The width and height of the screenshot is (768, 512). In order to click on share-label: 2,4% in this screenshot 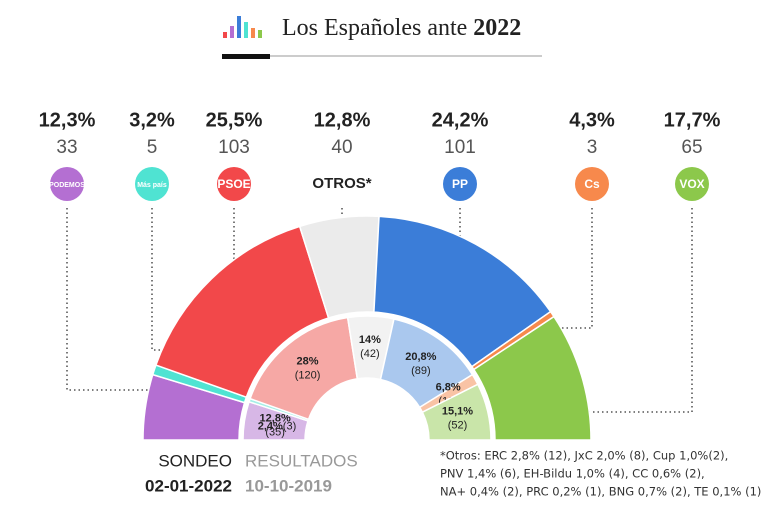, I will do `click(270, 426)`.